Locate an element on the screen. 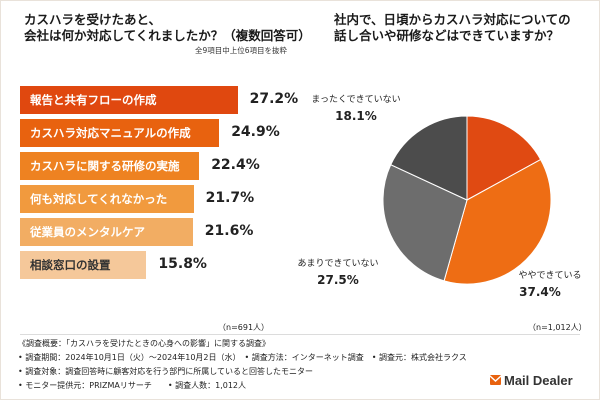 This screenshot has height=400, width=600. pie-slice-label: できている is located at coordinates (542, 107).